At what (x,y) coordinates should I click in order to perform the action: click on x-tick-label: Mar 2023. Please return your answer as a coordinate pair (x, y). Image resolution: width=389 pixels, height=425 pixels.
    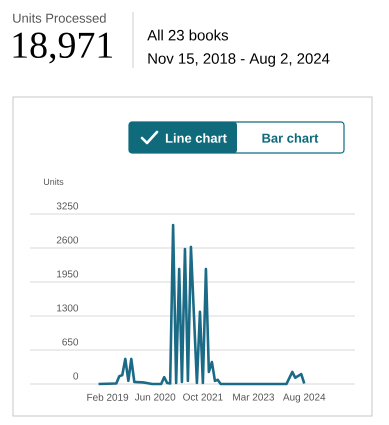
    Looking at the image, I should click on (253, 397).